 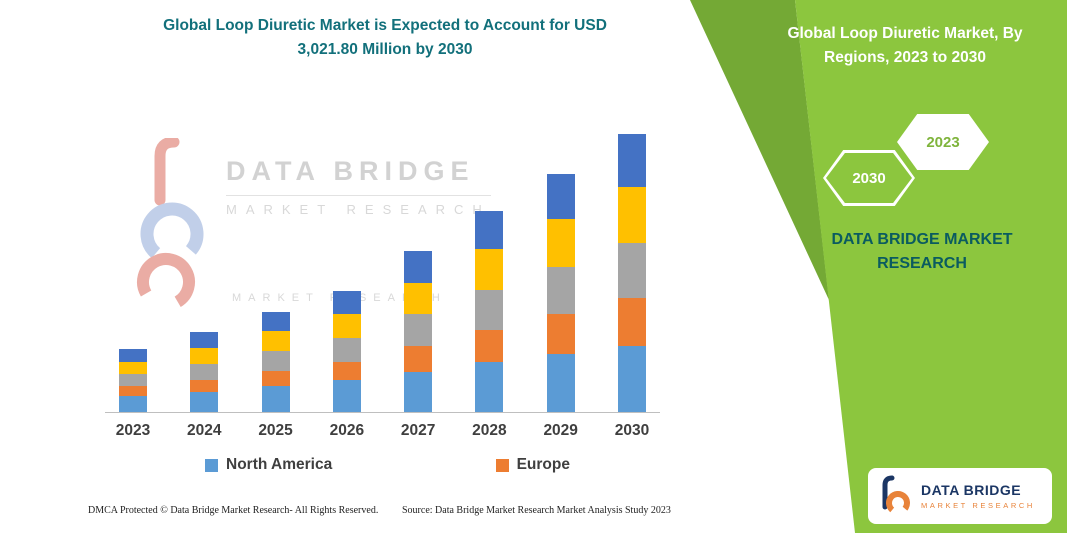 I want to click on bar-2027, so click(x=418, y=331).